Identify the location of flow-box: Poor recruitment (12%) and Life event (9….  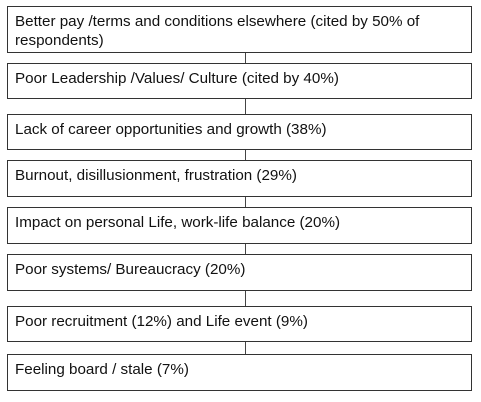
(239, 324).